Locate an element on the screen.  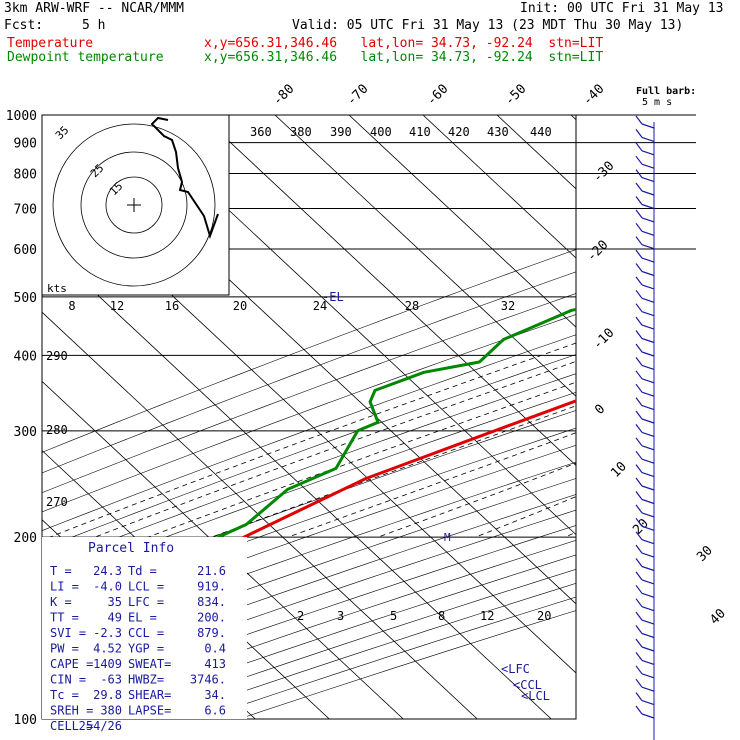
parcel-label: K = is located at coordinates (61, 602).